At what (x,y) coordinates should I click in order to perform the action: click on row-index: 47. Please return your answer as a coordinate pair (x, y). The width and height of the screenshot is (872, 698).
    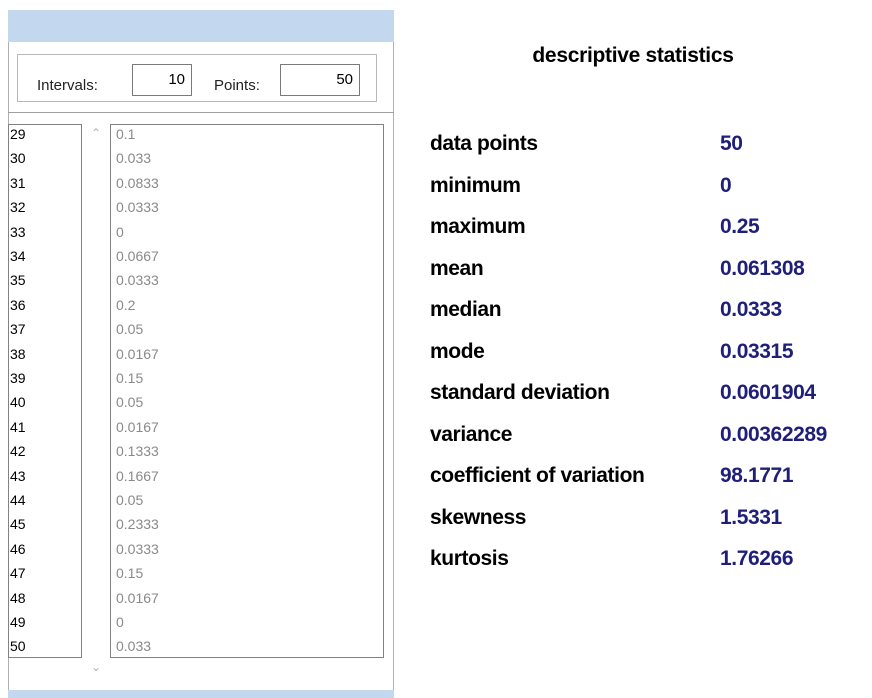
    Looking at the image, I should click on (18, 573).